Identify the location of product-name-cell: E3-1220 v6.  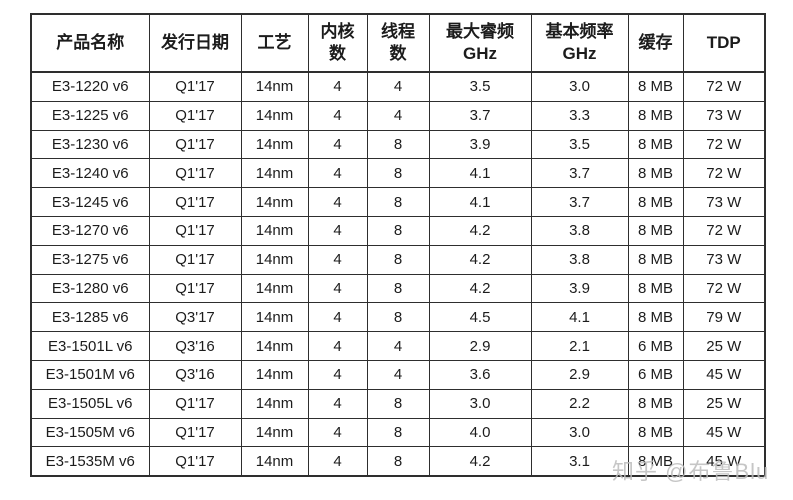
(90, 86).